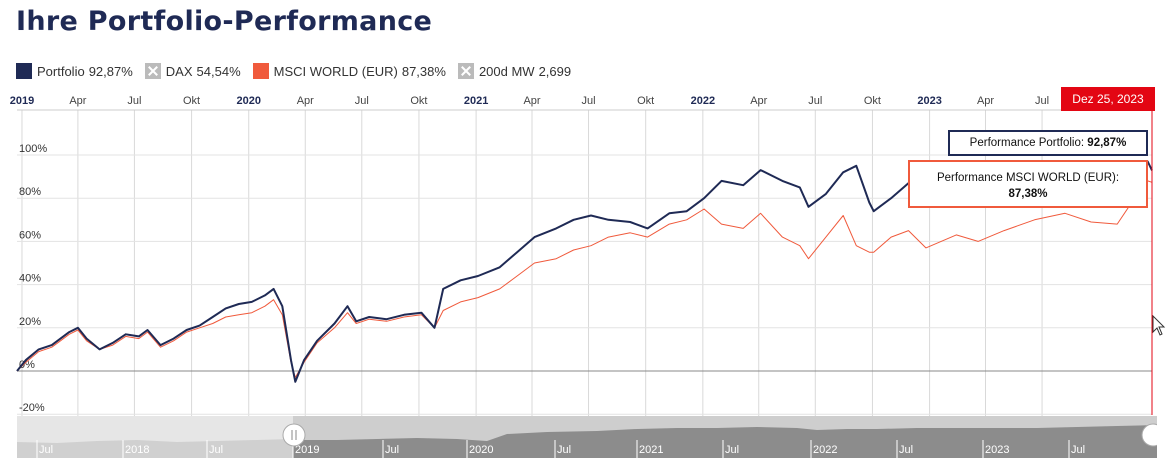 The width and height of the screenshot is (1170, 469). What do you see at coordinates (335, 71) in the screenshot?
I see `legend-label-msci: MSCI WORLD (EUR)` at bounding box center [335, 71].